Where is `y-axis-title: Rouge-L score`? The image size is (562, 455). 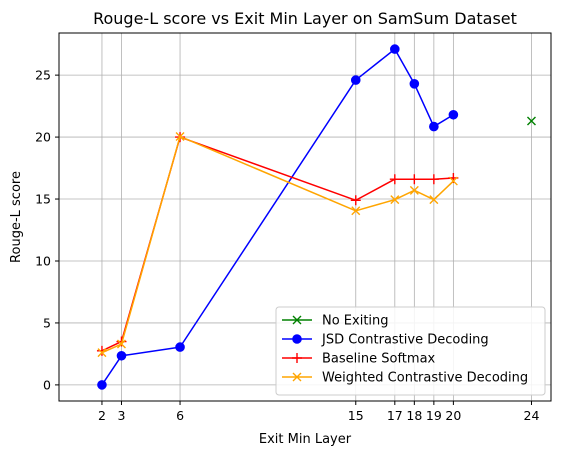 y-axis-title: Rouge-L score is located at coordinates (16, 217).